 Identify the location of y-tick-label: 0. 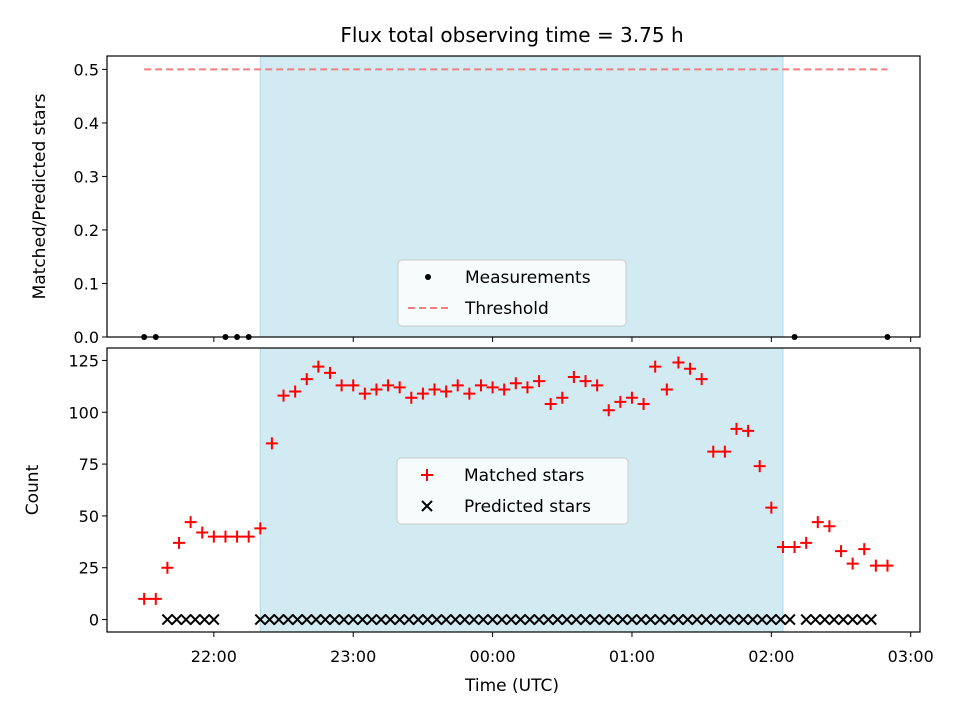
(94, 620).